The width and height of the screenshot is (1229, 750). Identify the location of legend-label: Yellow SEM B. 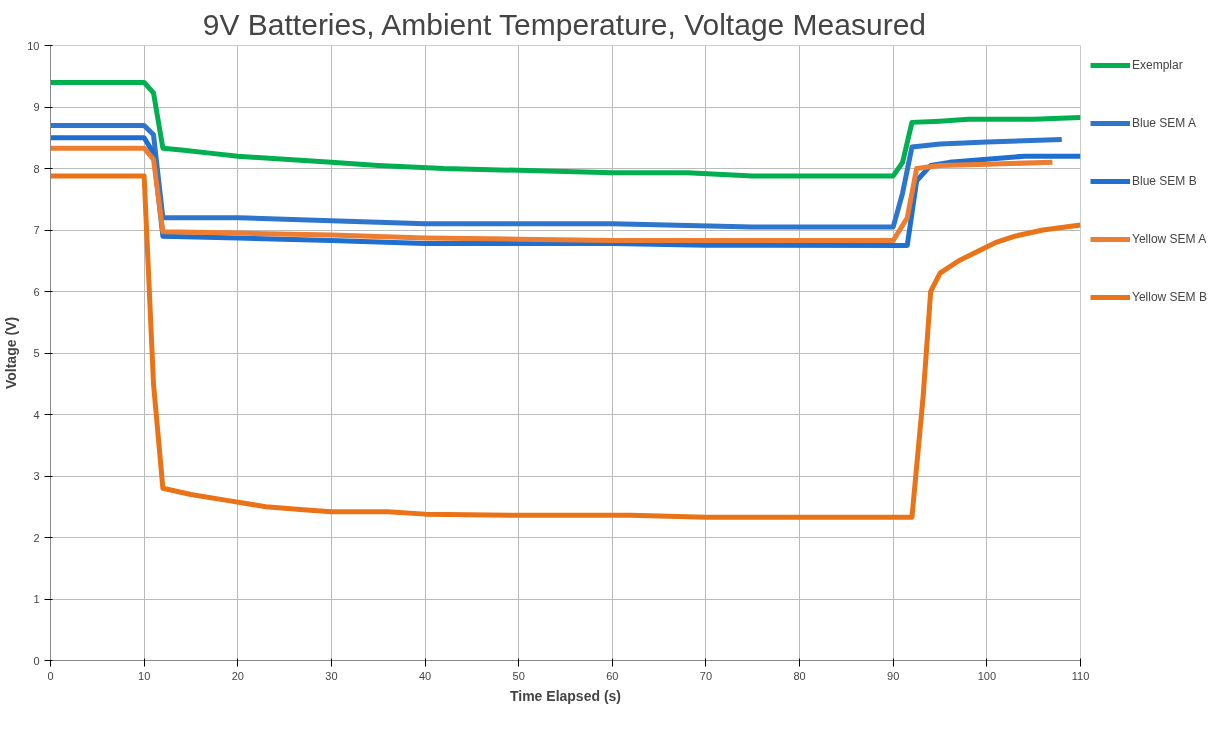
(1169, 297).